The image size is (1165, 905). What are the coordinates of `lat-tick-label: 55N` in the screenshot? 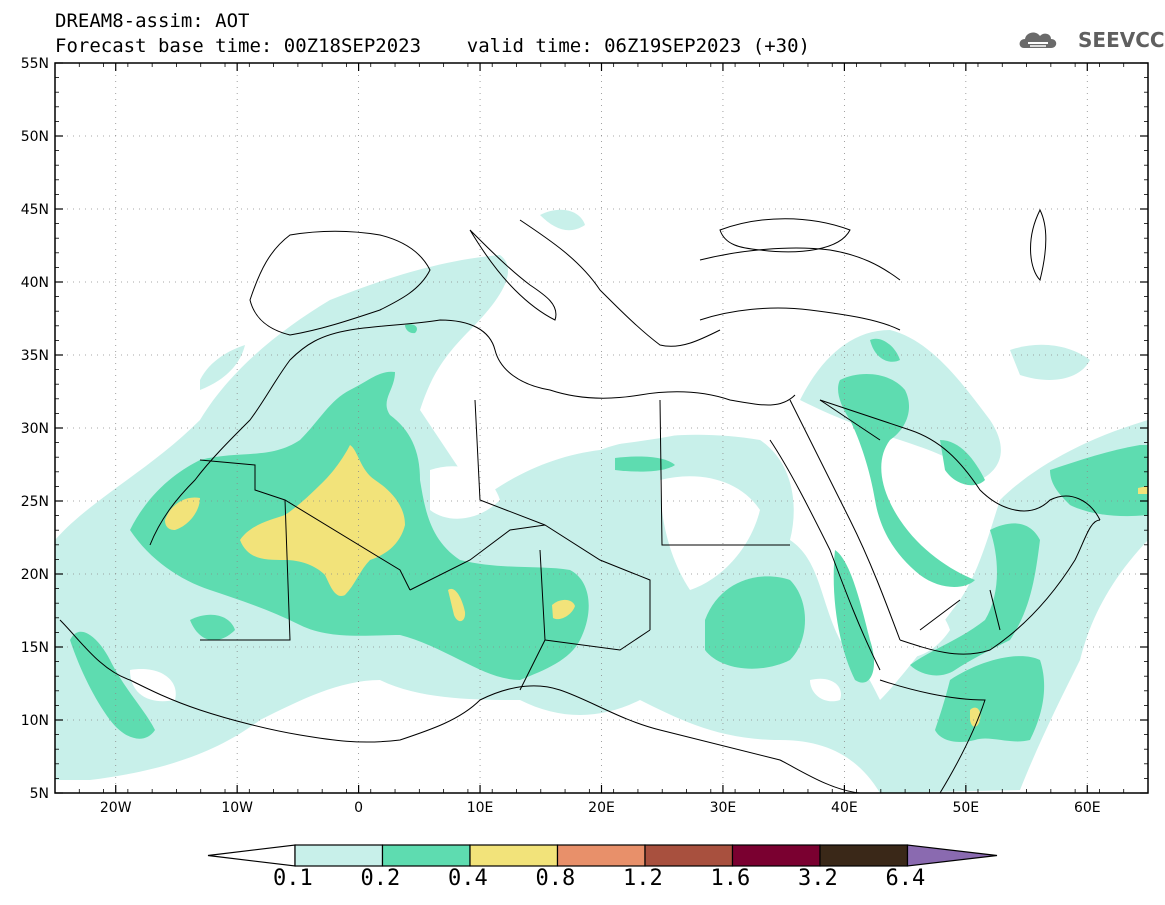 It's located at (35, 64).